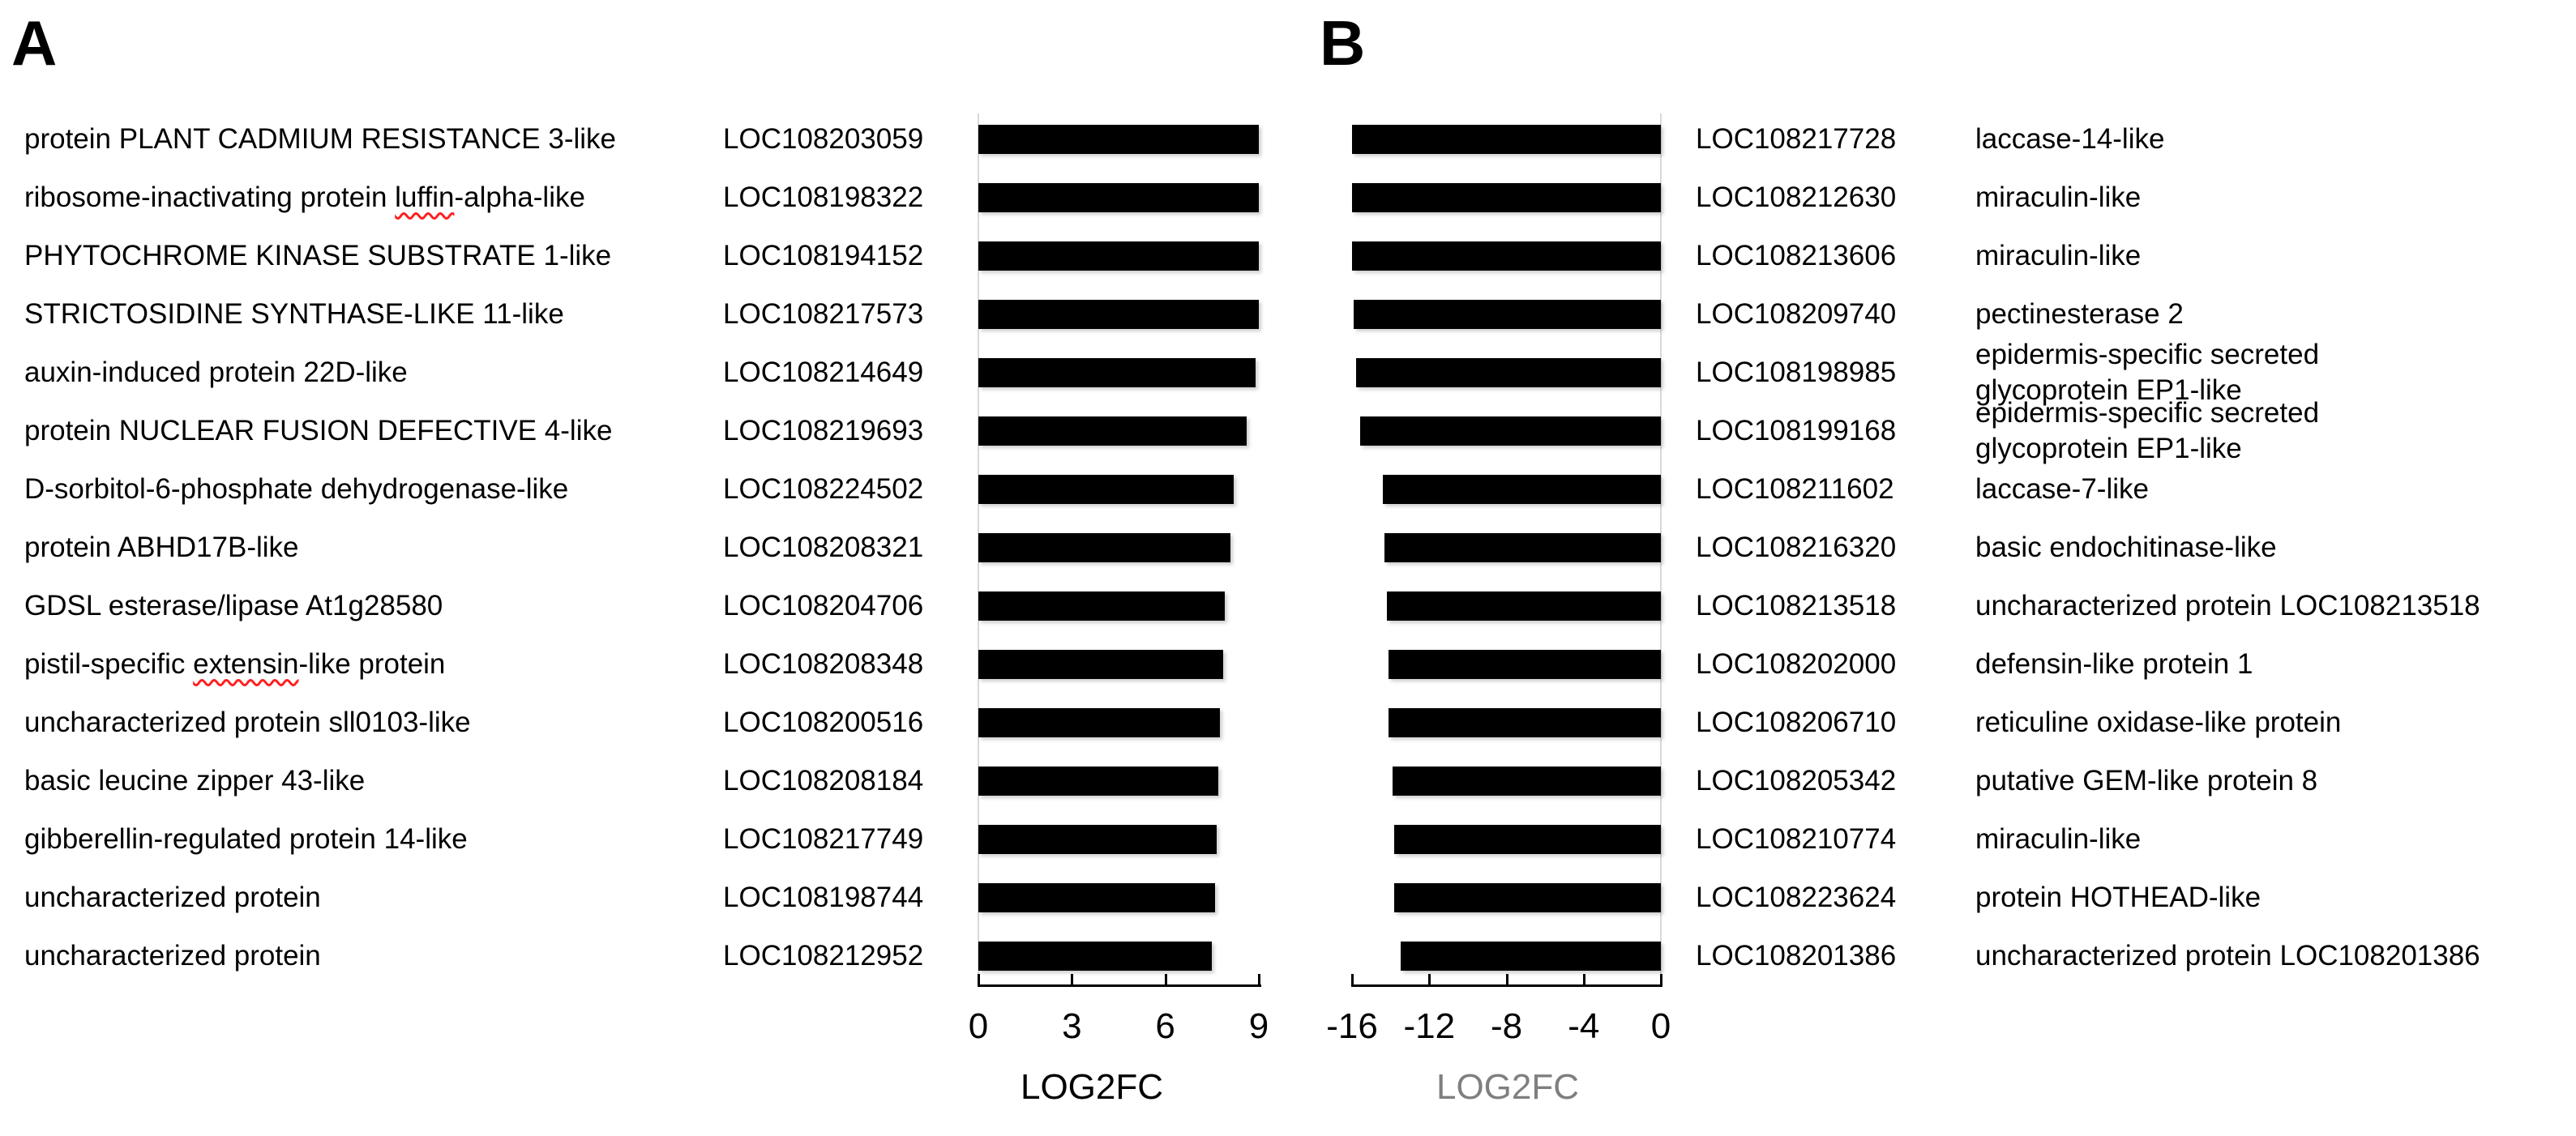 Image resolution: width=2576 pixels, height=1136 pixels. What do you see at coordinates (1796, 255) in the screenshot?
I see `gene-id-label-b: LOC108213606` at bounding box center [1796, 255].